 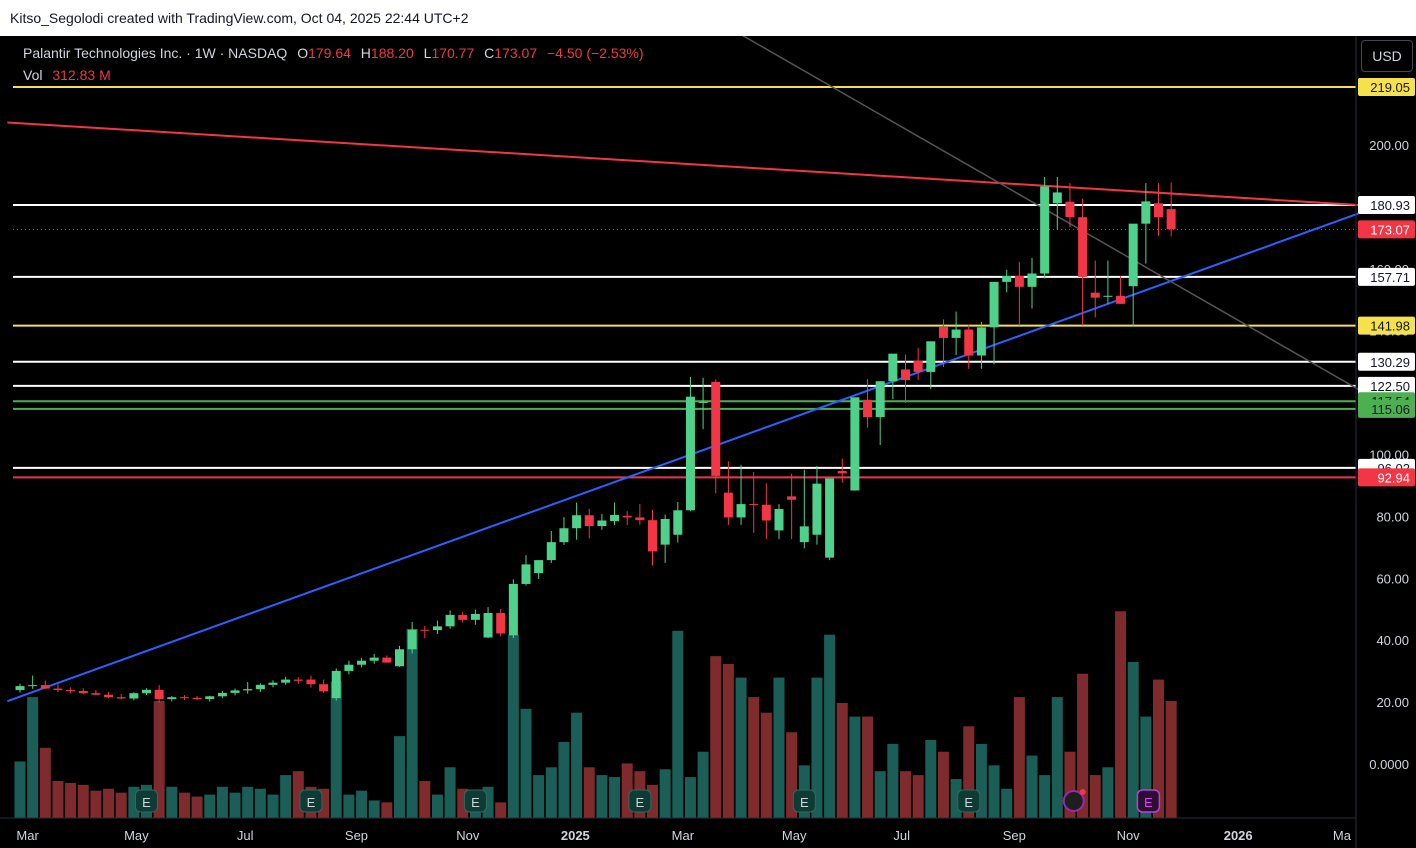 I want to click on last-price-label-bg, so click(x=1386, y=229).